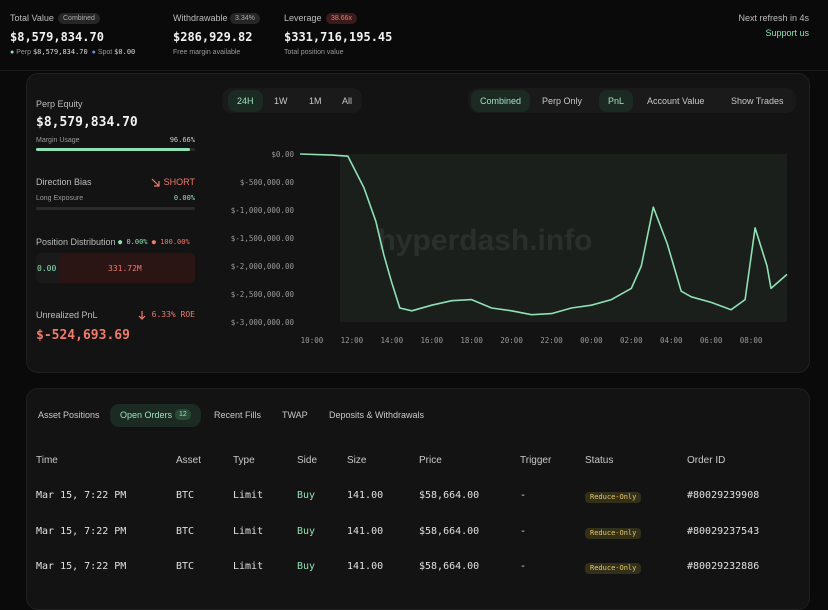  I want to click on x-tick-label: 12:00, so click(352, 340).